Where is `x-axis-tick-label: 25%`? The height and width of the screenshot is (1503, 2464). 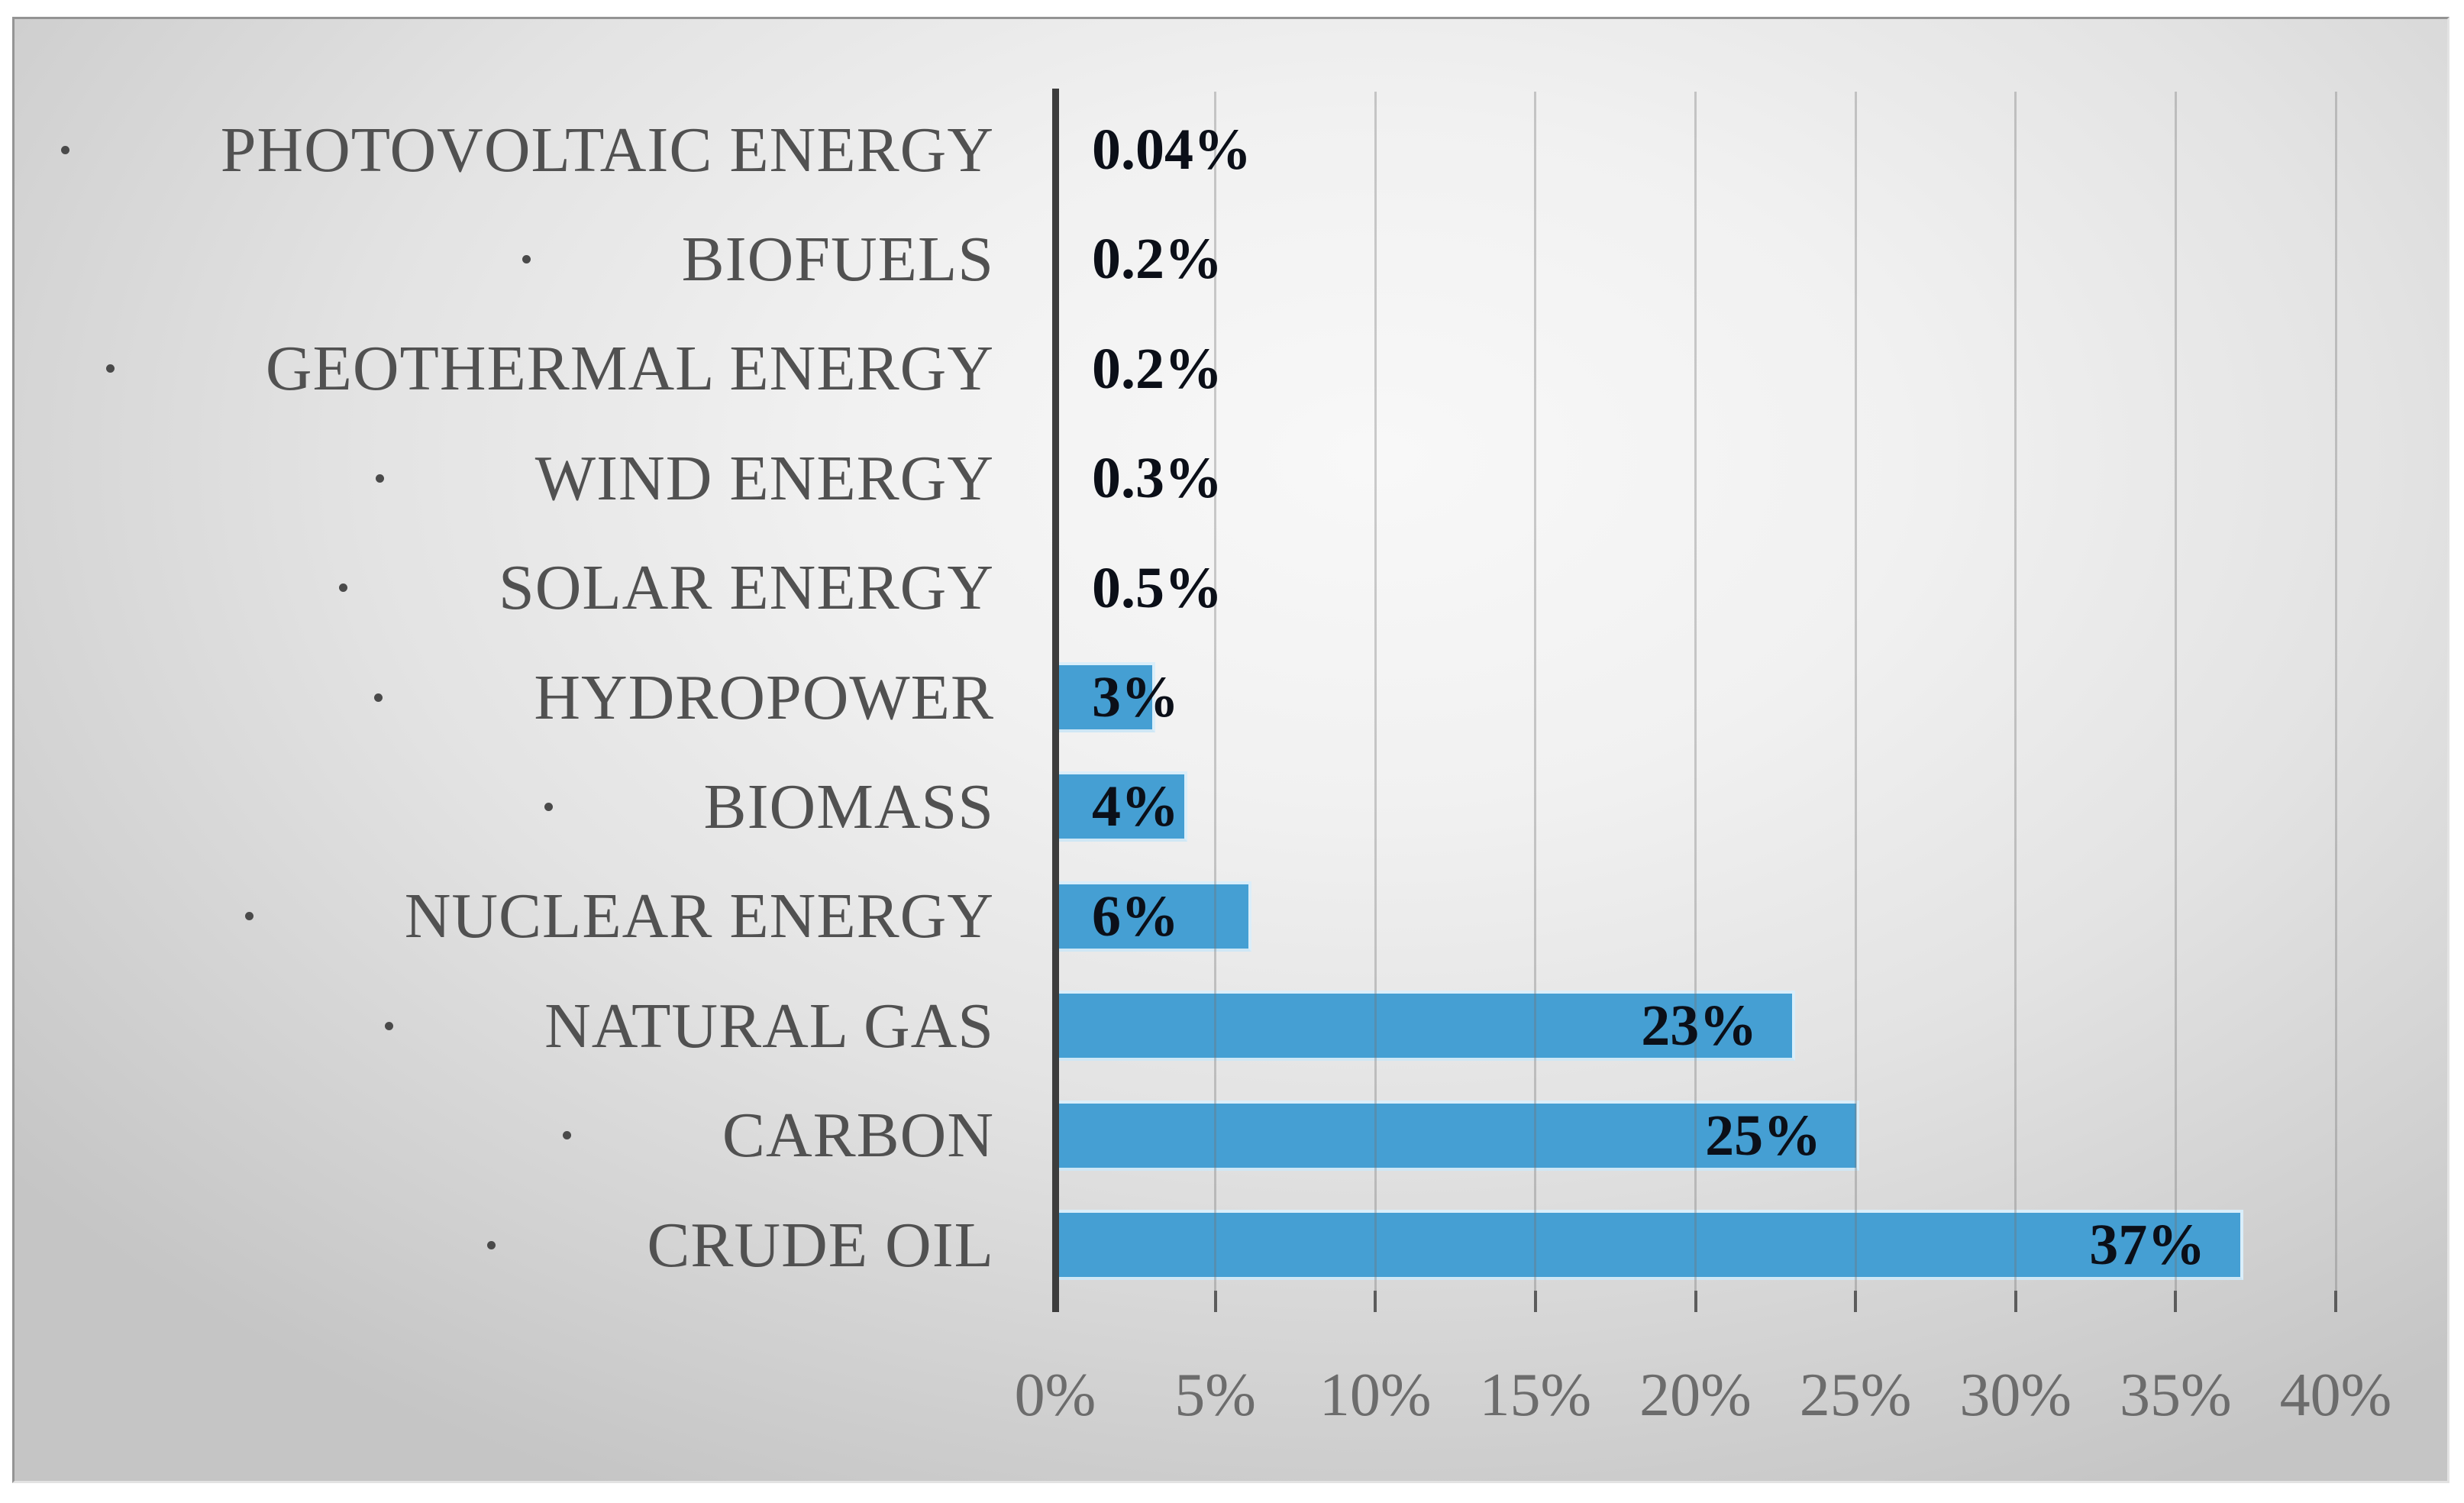
x-axis-tick-label: 25% is located at coordinates (1855, 1395).